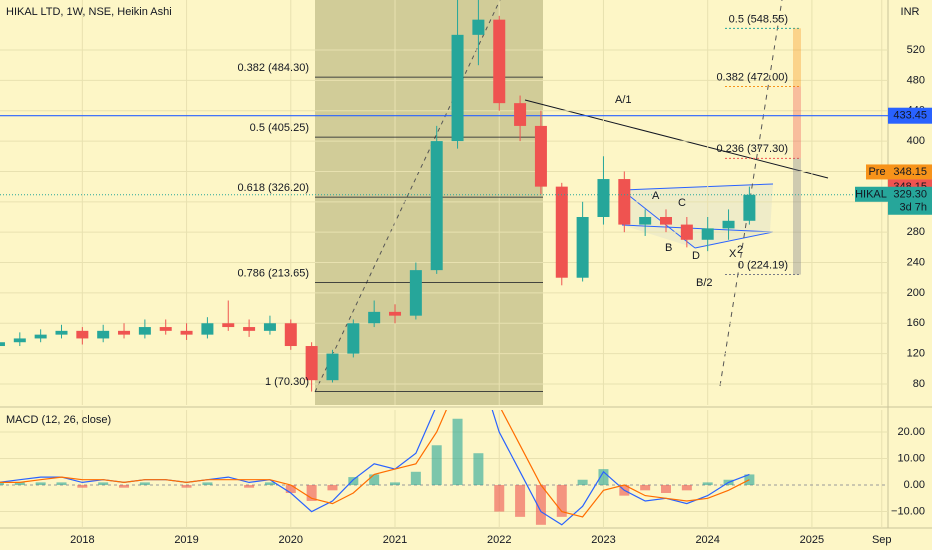 This screenshot has width=932, height=550. Describe the element at coordinates (910, 12) in the screenshot. I see `currency: INR` at that location.